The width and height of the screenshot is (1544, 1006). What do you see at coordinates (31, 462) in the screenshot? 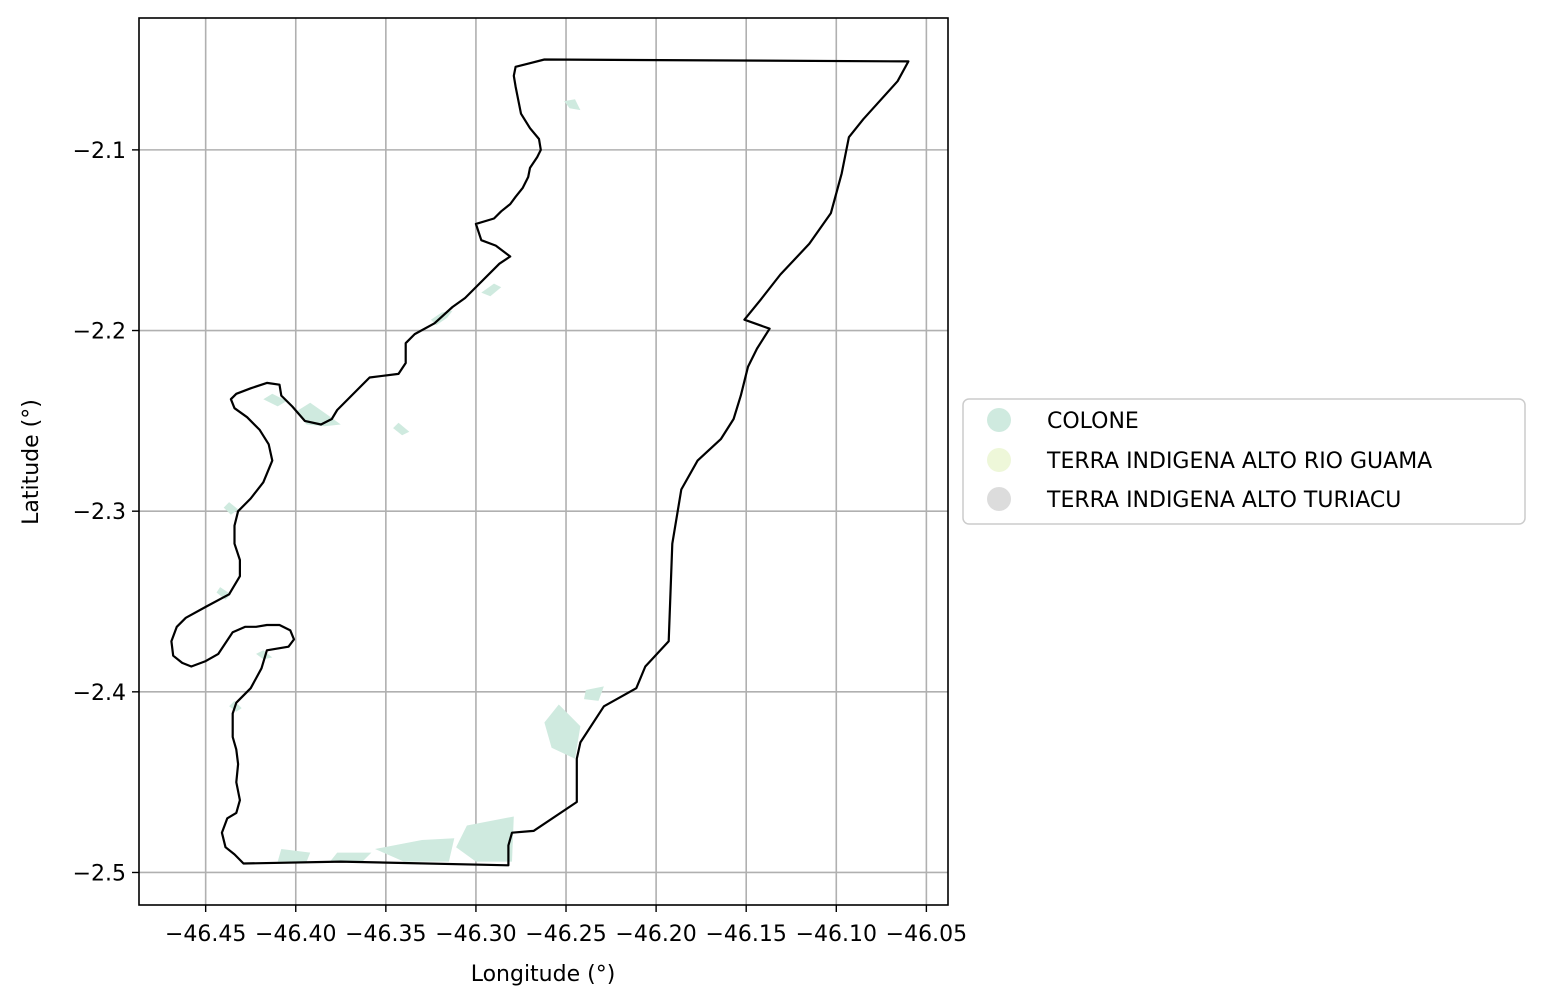
I see `y-axis-label: Latitude (°)` at bounding box center [31, 462].